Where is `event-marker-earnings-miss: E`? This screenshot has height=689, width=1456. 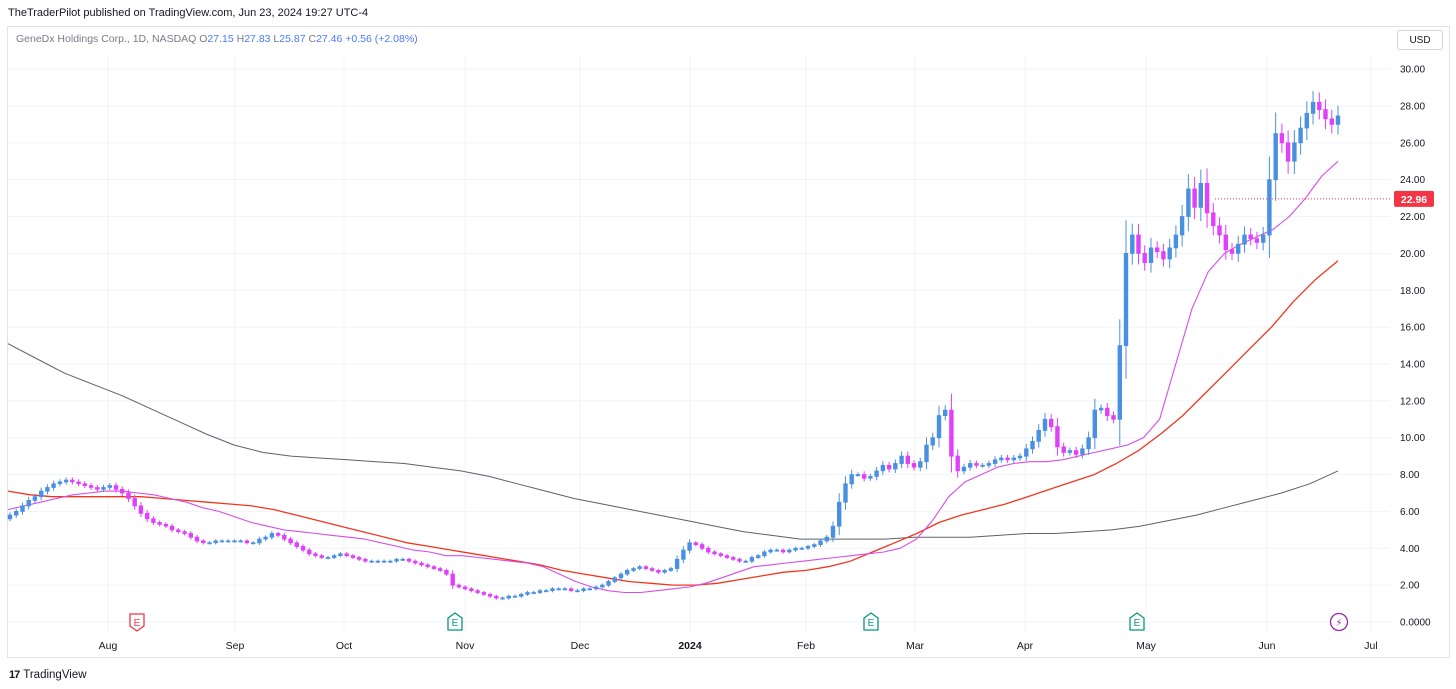 event-marker-earnings-miss: E is located at coordinates (137, 622).